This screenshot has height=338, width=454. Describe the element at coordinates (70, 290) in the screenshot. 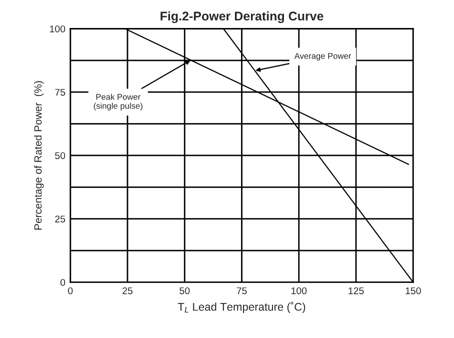

I see `x-tick-label: 0` at that location.